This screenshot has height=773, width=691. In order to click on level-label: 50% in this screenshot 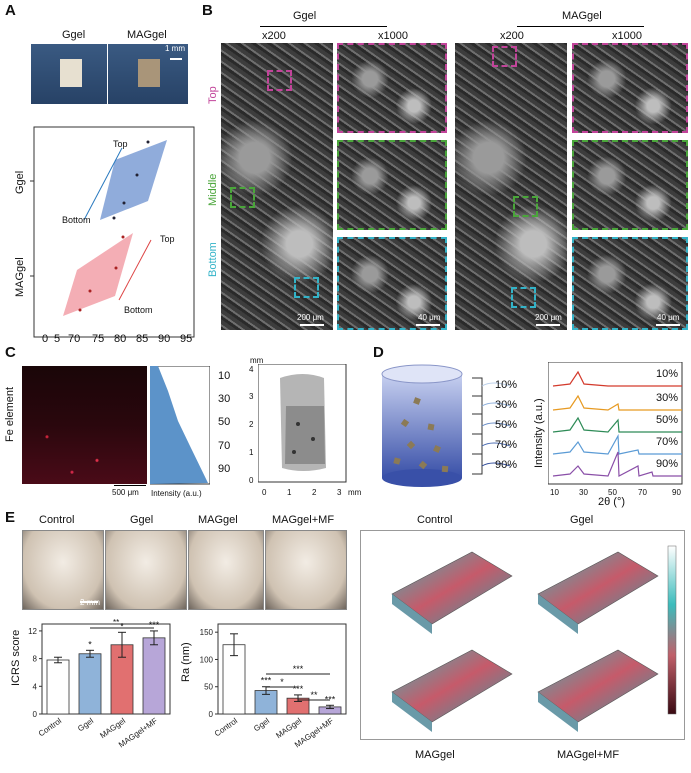, I will do `click(506, 425)`.